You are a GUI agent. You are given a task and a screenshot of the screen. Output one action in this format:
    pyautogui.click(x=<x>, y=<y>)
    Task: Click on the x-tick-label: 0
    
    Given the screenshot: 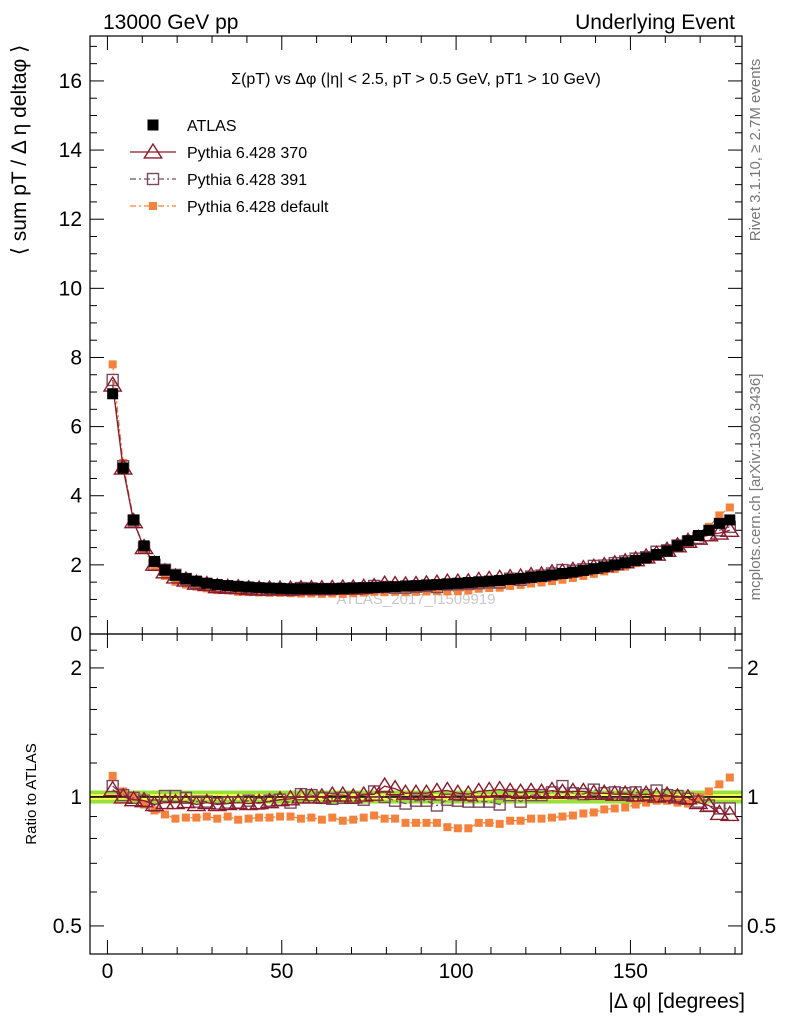 What is the action you would take?
    pyautogui.click(x=108, y=971)
    